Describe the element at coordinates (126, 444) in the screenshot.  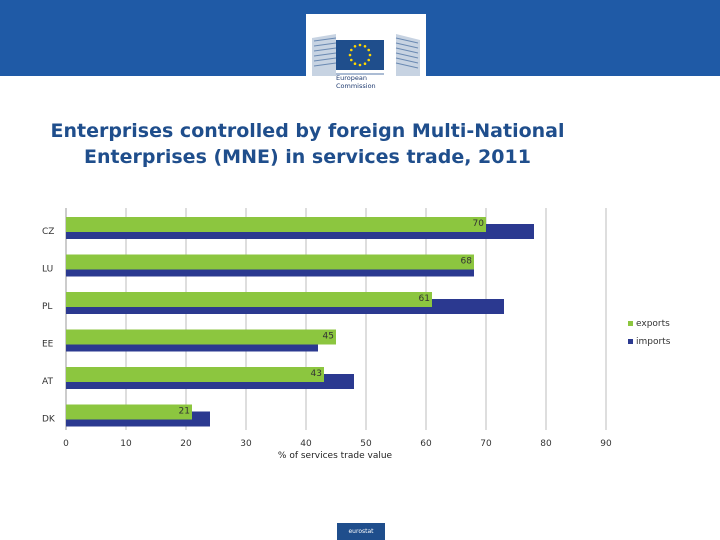
I see `x-tick-label-10: 10` at that location.